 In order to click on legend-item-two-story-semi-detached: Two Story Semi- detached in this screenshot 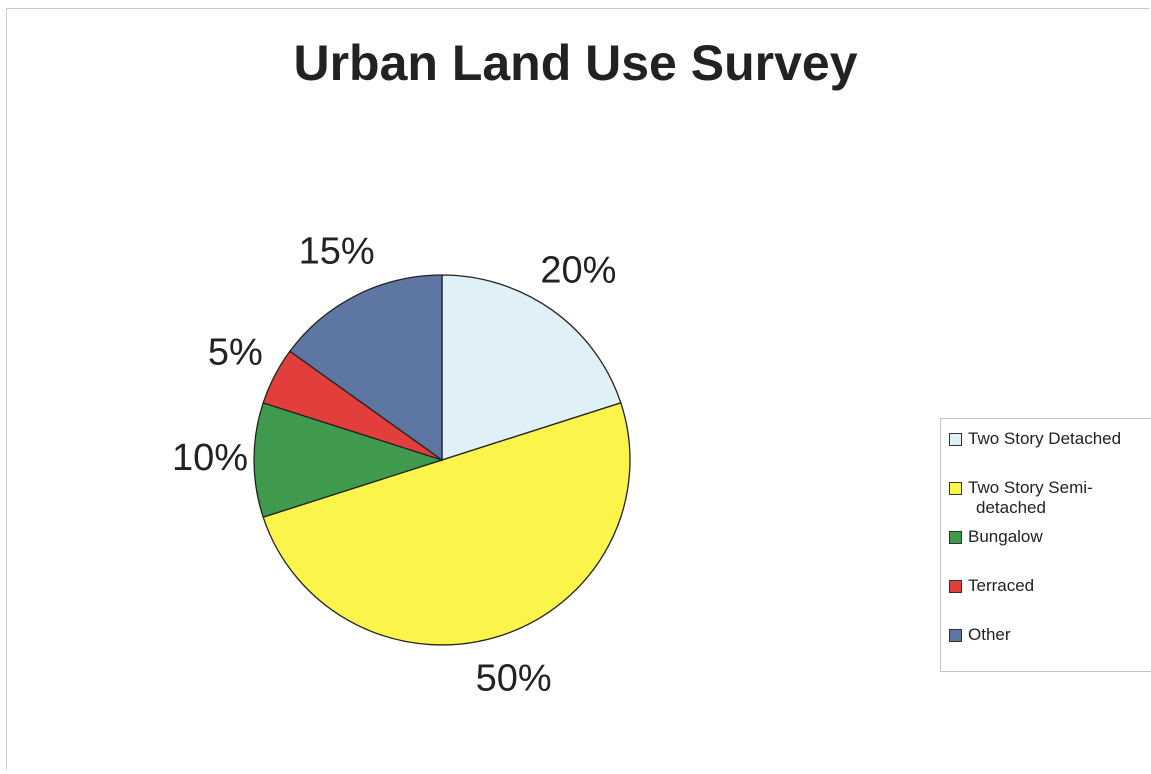, I will do `click(1046, 498)`.